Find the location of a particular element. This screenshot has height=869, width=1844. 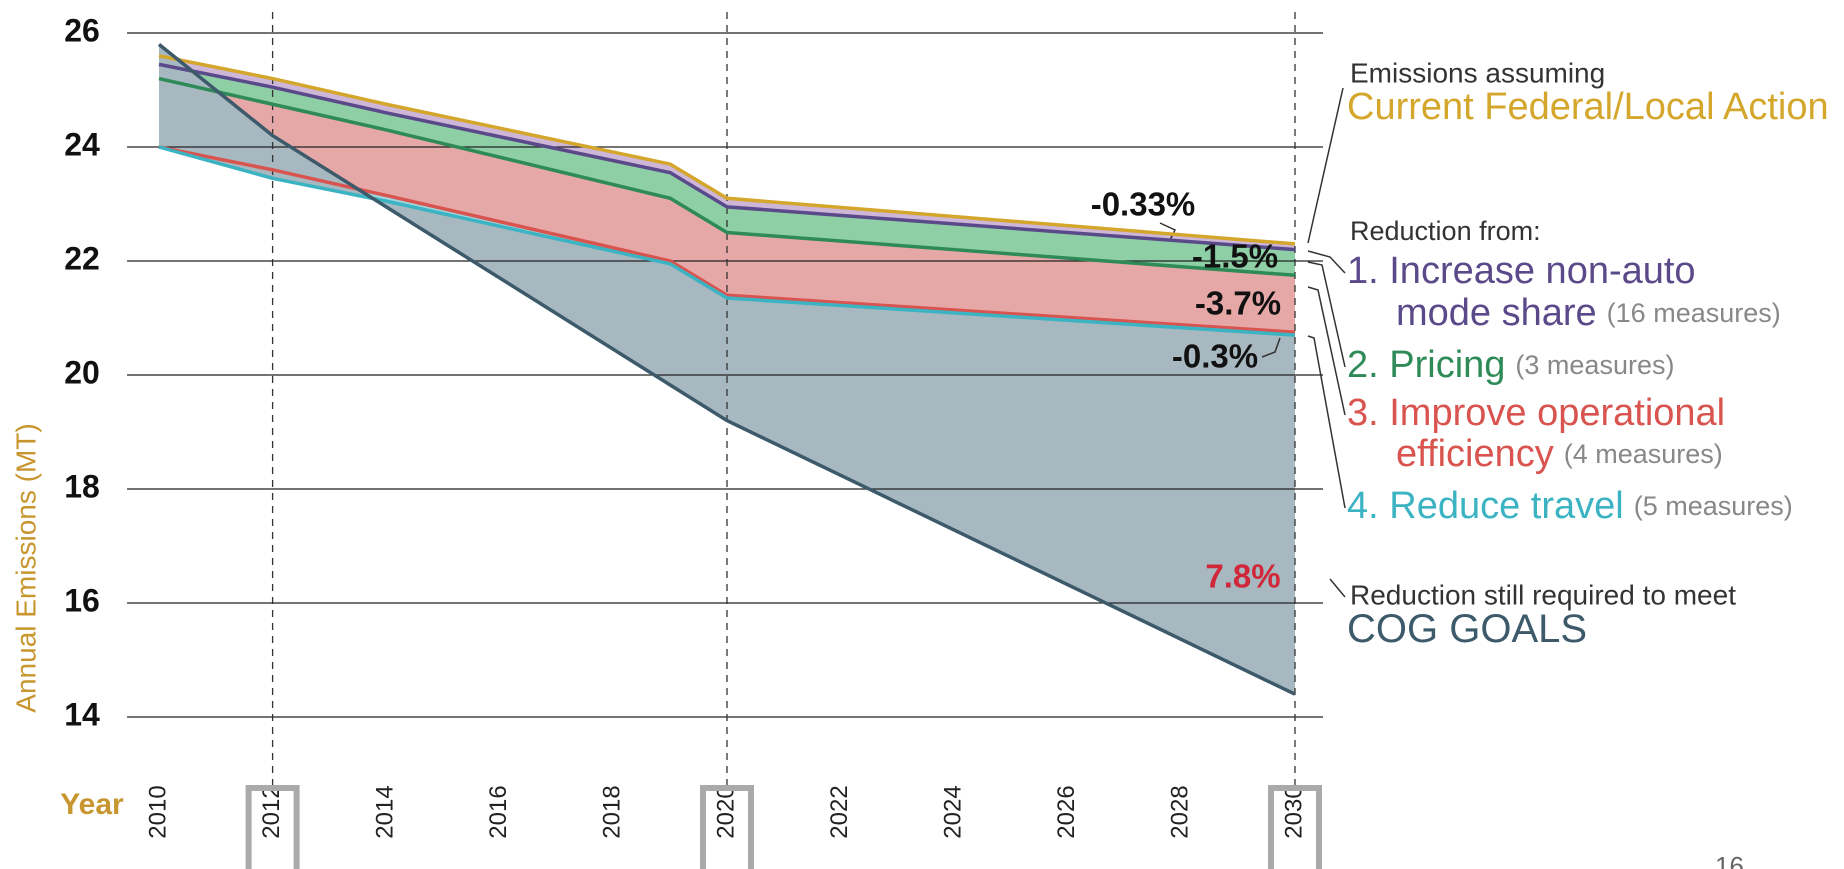

legend-caption: Reduction still required to meet is located at coordinates (1543, 594).